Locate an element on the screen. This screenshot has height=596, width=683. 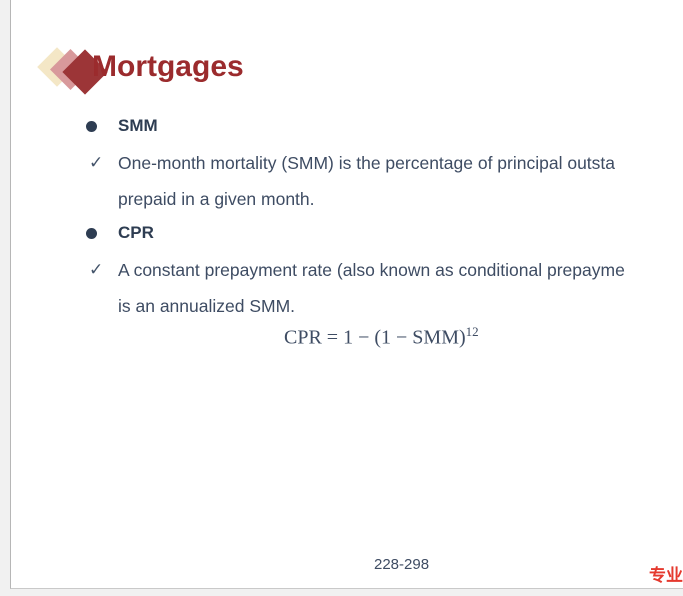
page-number: 228-298 is located at coordinates (402, 564).